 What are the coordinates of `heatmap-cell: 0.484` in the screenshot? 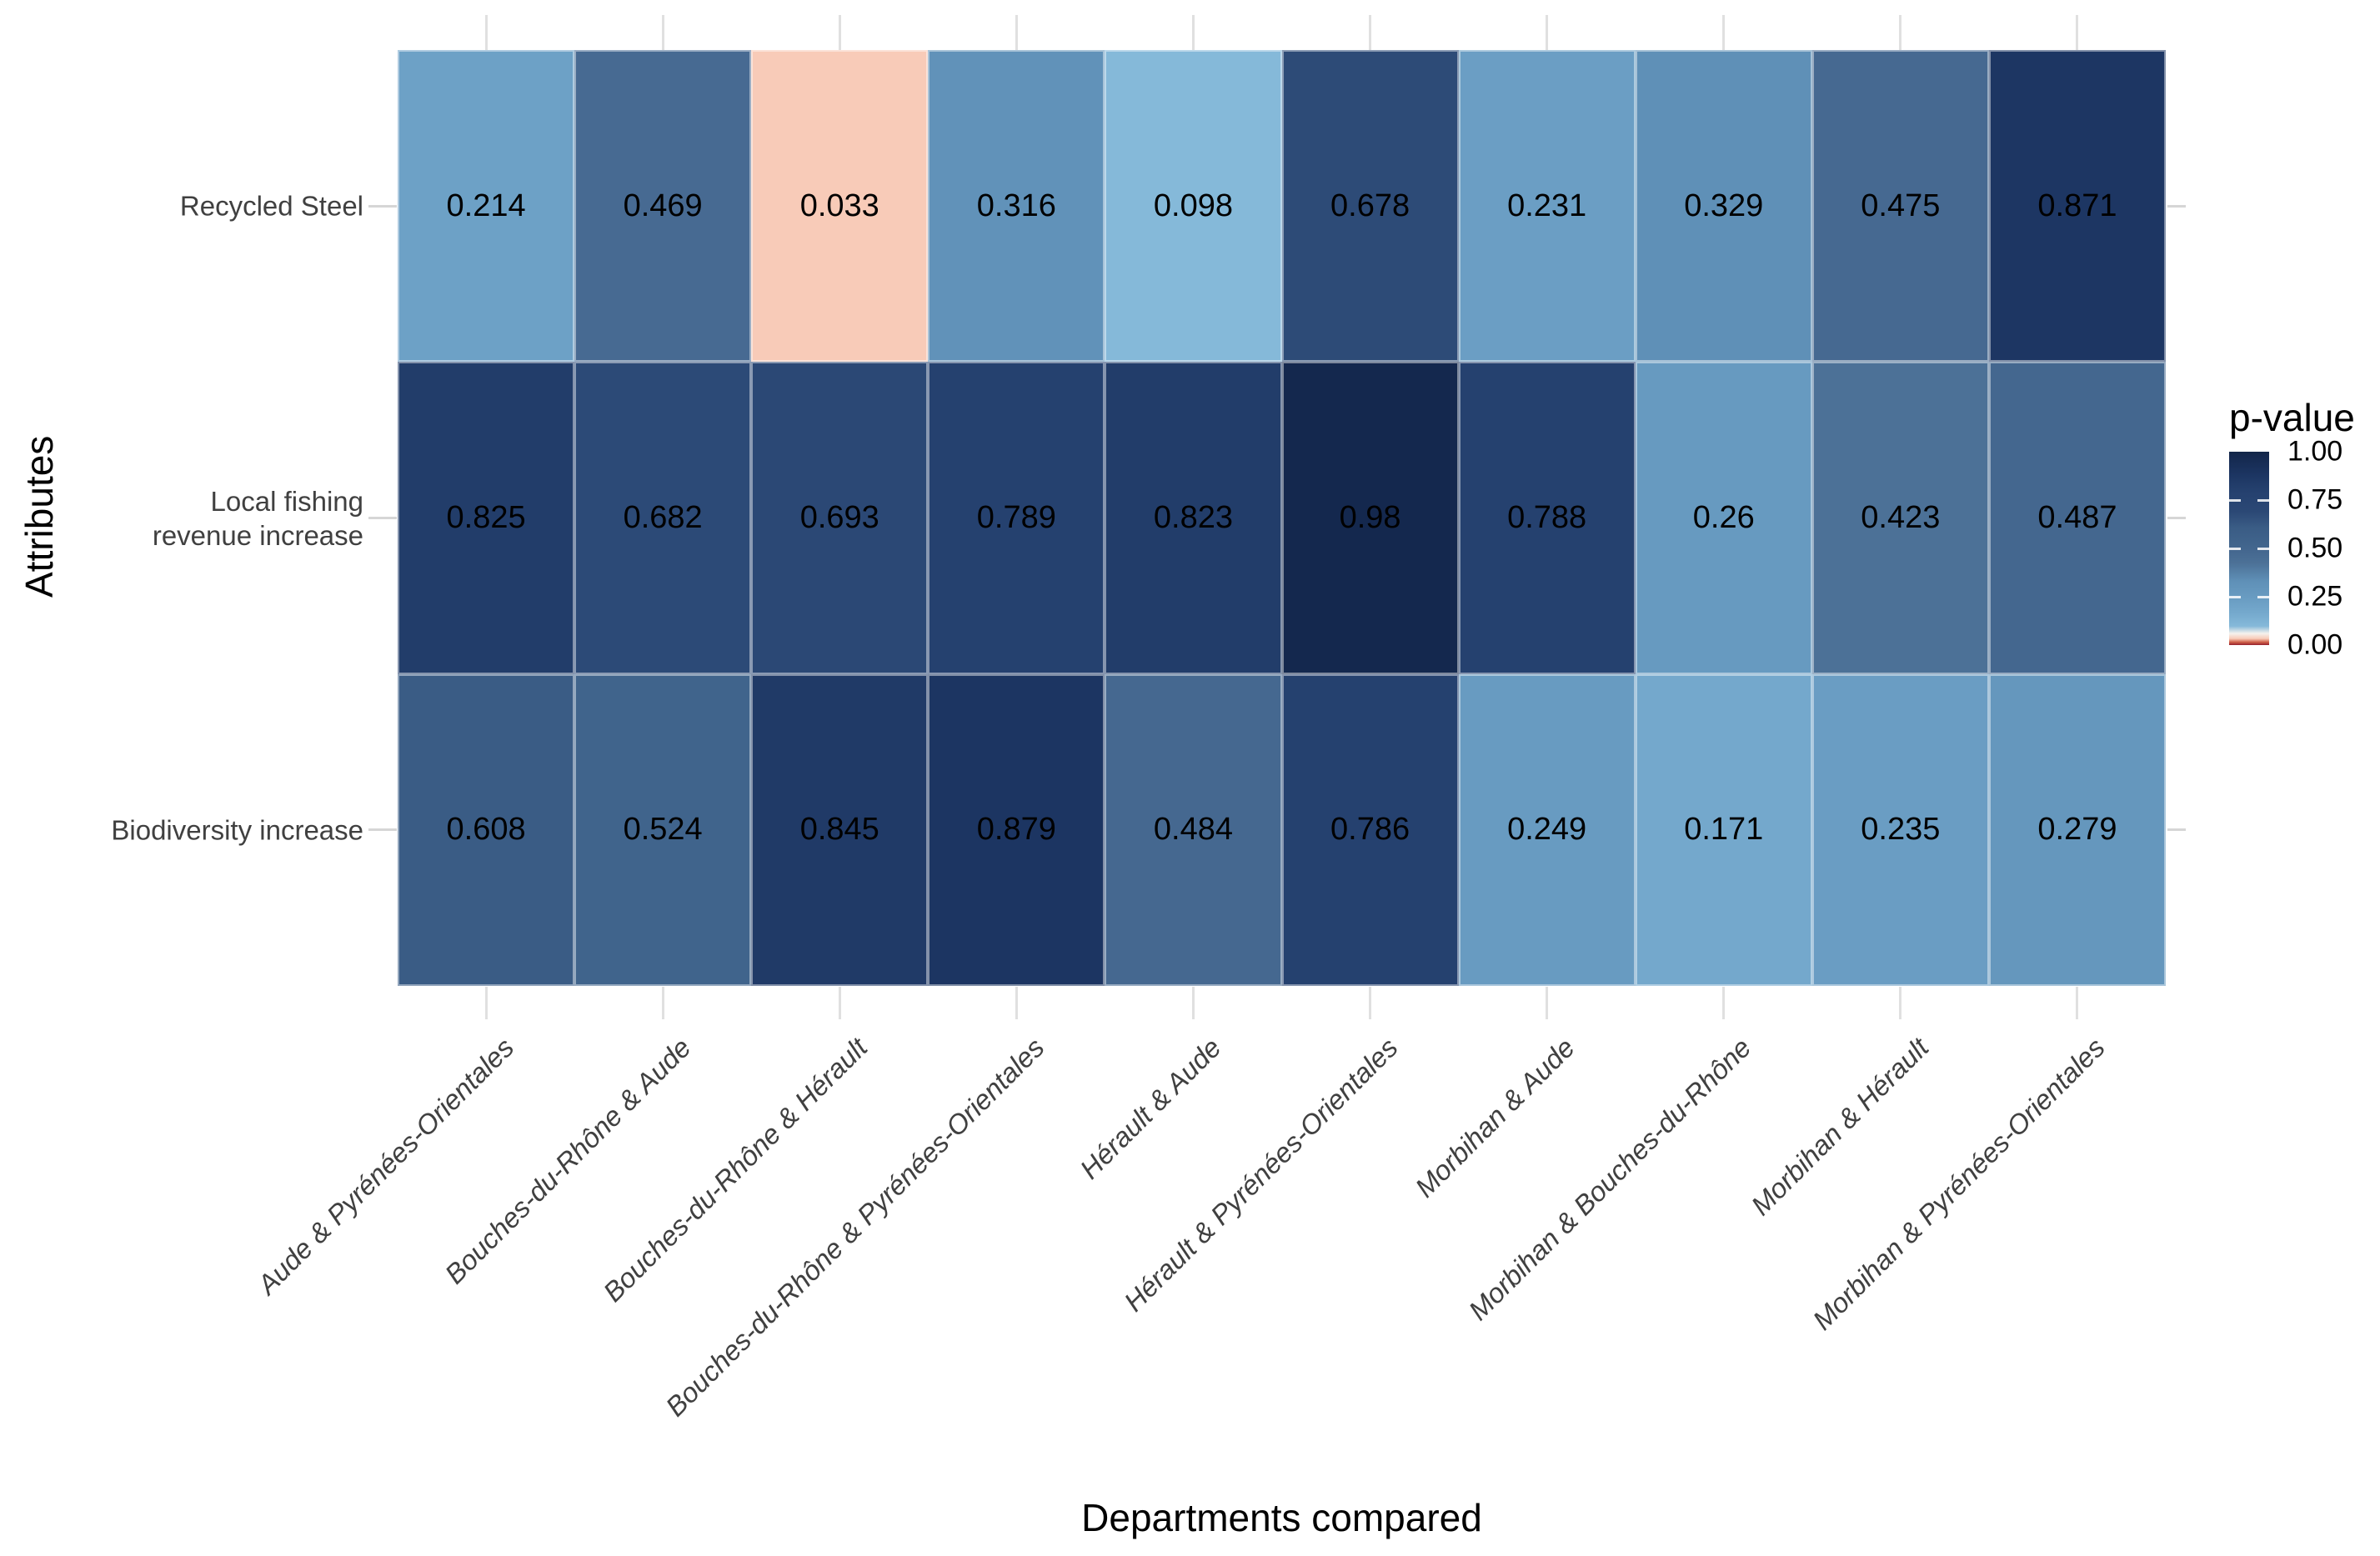 It's located at (1193, 829).